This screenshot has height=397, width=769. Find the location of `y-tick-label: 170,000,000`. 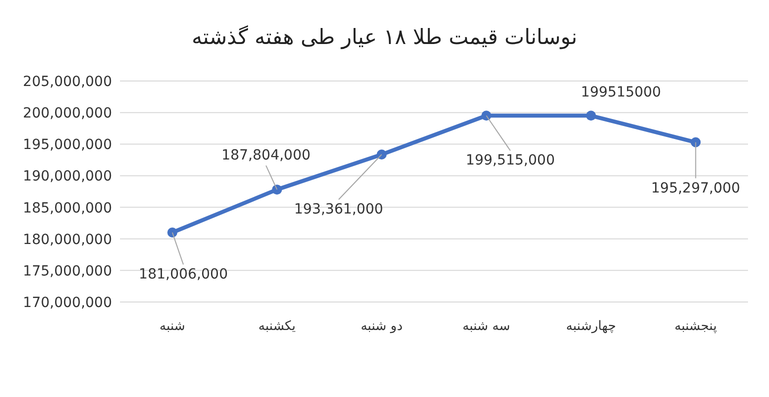

y-tick-label: 170,000,000 is located at coordinates (67, 303).